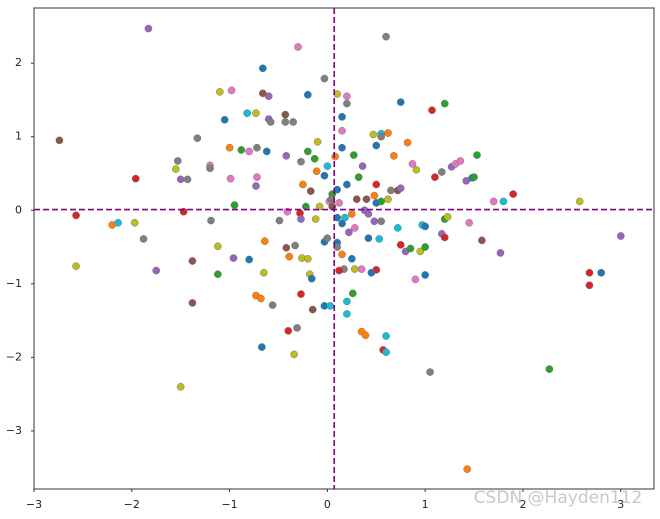 The width and height of the screenshot is (660, 519). Describe the element at coordinates (327, 504) in the screenshot. I see `x-tick-label: 0` at that location.